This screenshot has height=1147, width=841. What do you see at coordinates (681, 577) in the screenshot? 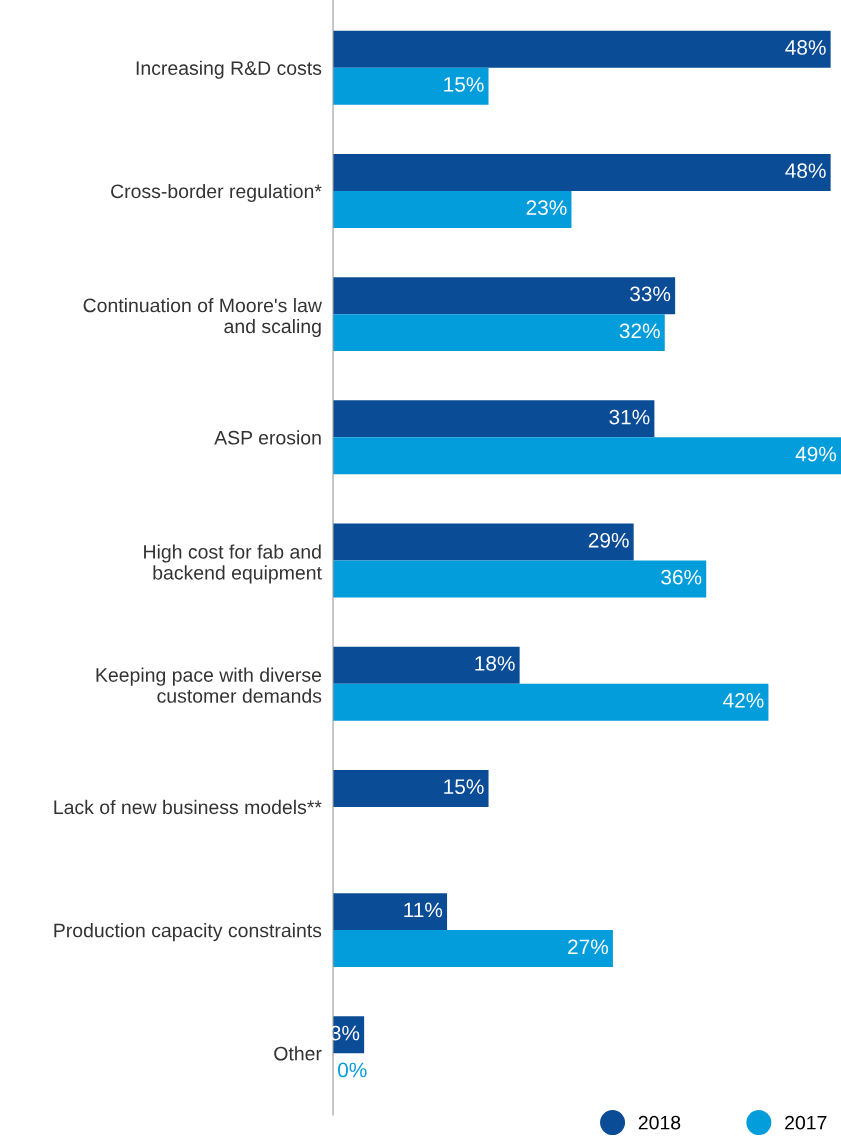
I see `data-label: 36%` at bounding box center [681, 577].